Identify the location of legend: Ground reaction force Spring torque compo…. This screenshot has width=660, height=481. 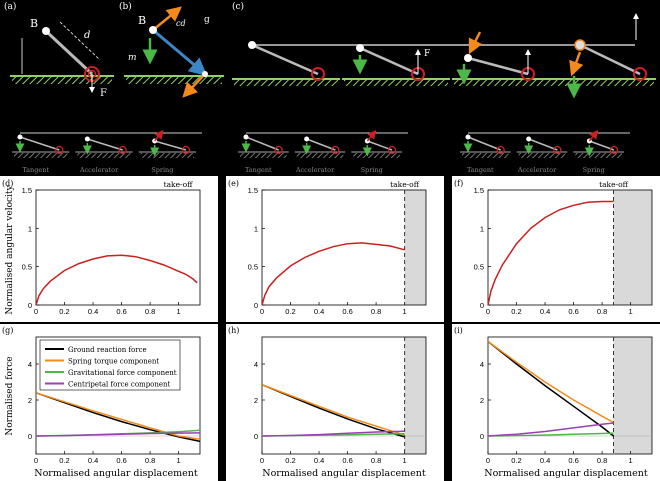
(110, 365).